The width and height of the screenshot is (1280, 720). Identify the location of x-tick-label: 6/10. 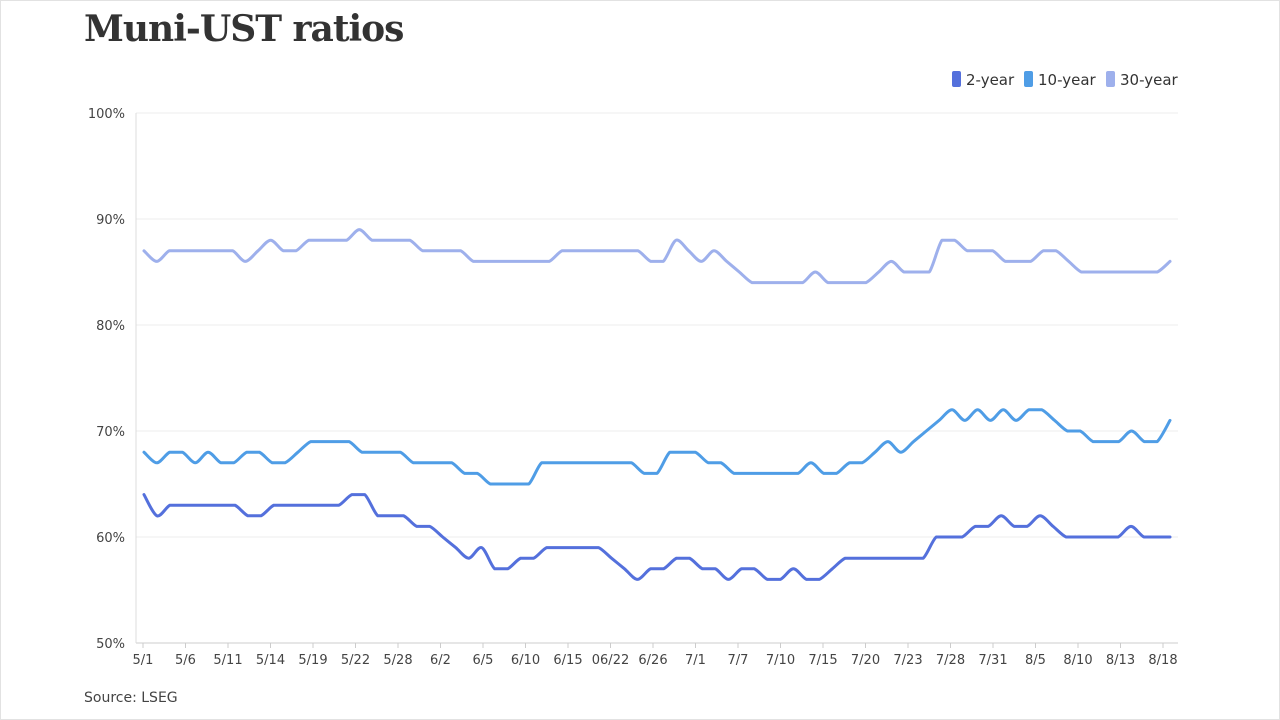
(525, 660).